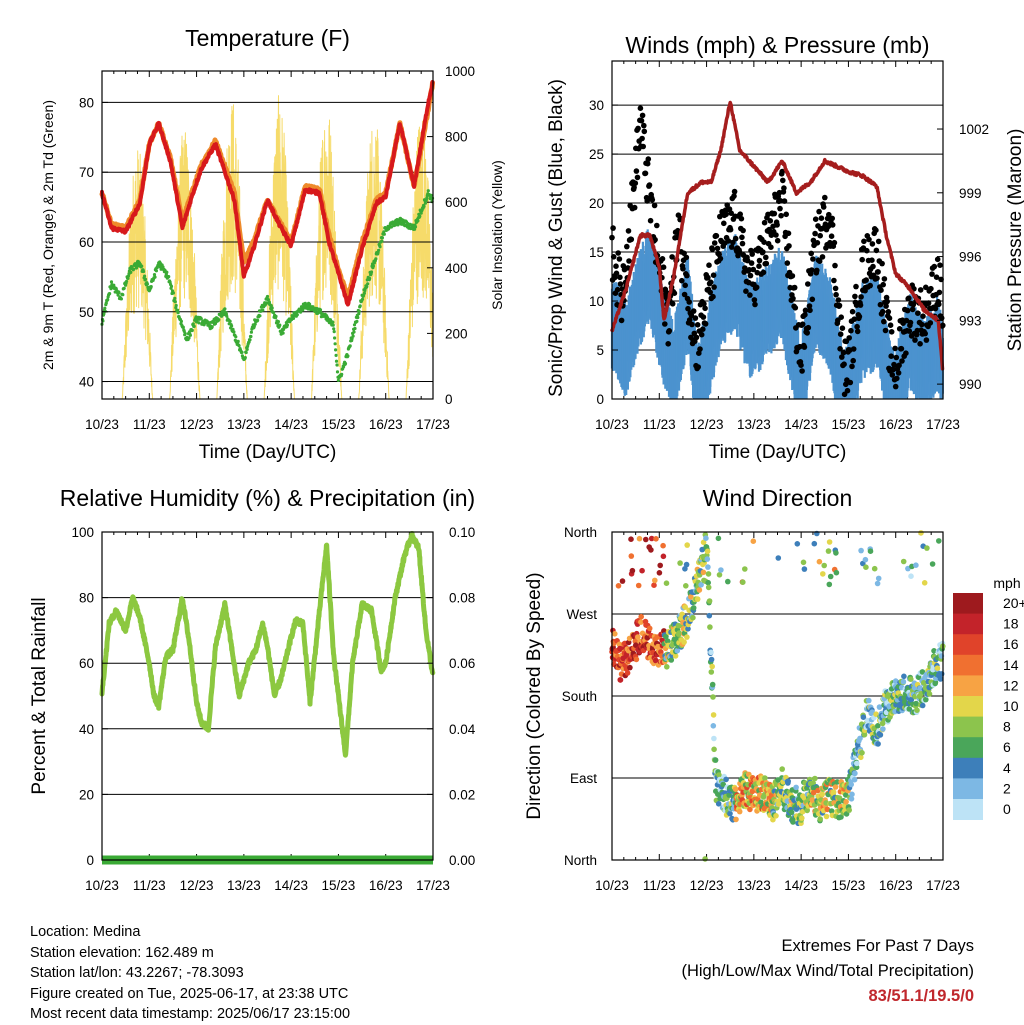 Image resolution: width=1024 pixels, height=1025 pixels. What do you see at coordinates (86, 242) in the screenshot?
I see `y-tick-label: 60` at bounding box center [86, 242].